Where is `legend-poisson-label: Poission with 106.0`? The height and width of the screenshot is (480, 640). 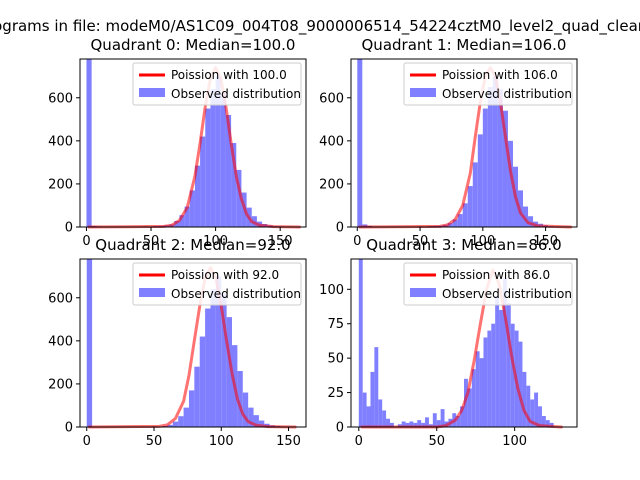 legend-poisson-label: Poission with 106.0 is located at coordinates (500, 75).